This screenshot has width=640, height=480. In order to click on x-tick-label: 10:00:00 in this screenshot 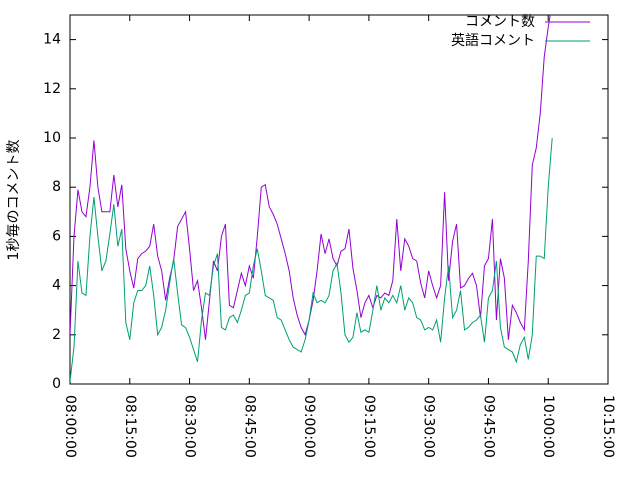, I will do `click(548, 426)`.